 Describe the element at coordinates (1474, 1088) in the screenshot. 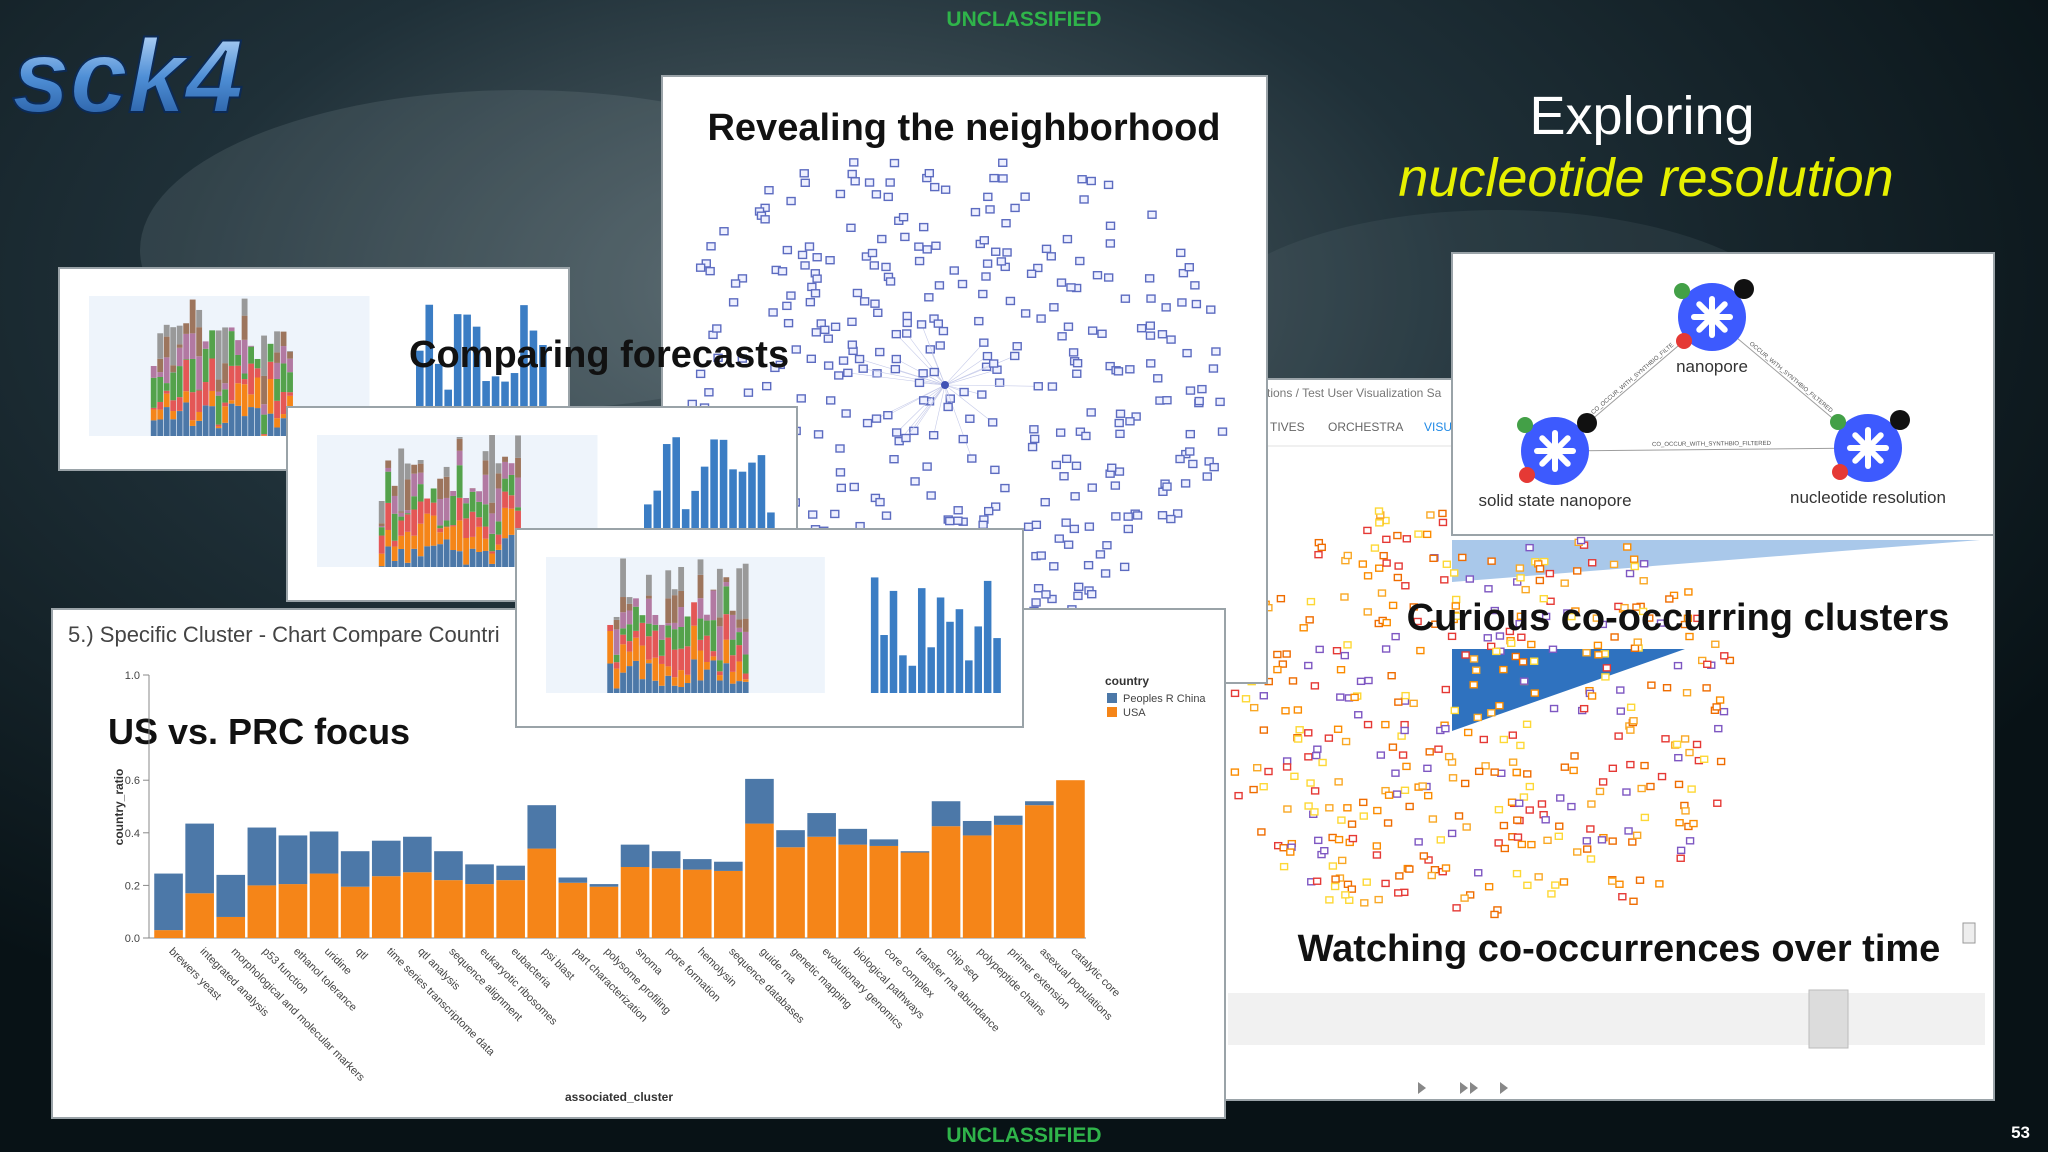

I see `forward-button` at that location.